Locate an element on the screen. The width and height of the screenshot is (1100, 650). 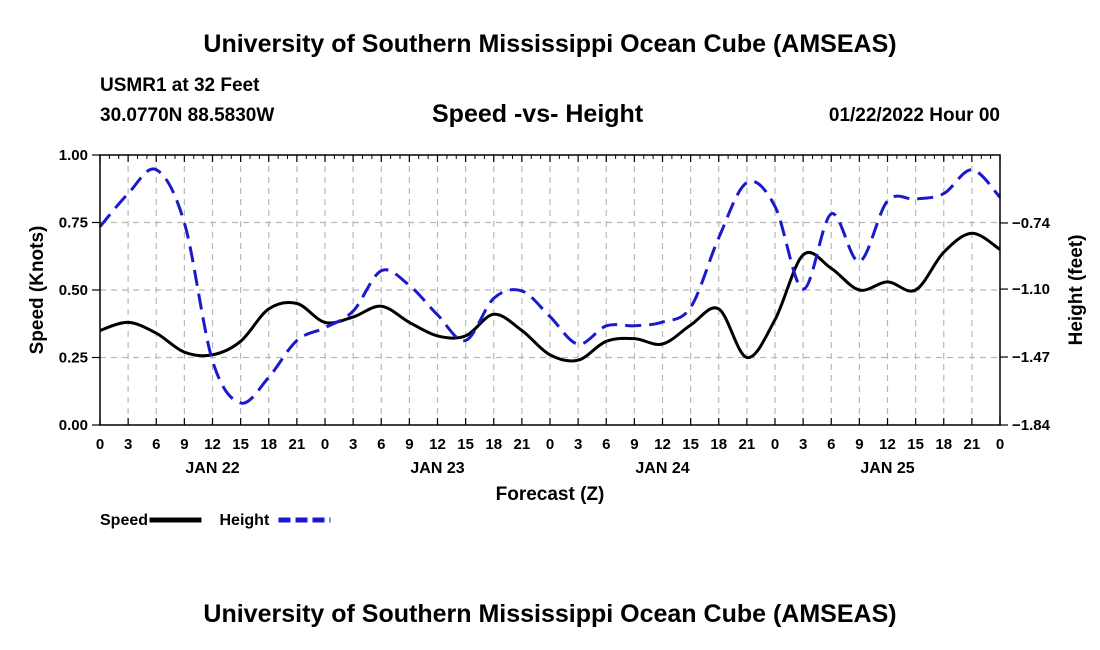
forecast-datetime: 01/22/2022 Hour 00 is located at coordinates (914, 115).